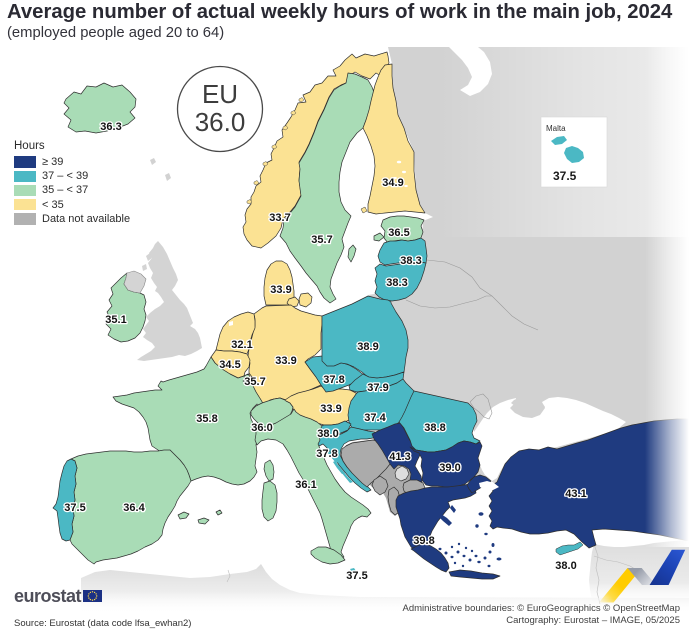  I want to click on svg-text: 36.1, so click(305, 485).